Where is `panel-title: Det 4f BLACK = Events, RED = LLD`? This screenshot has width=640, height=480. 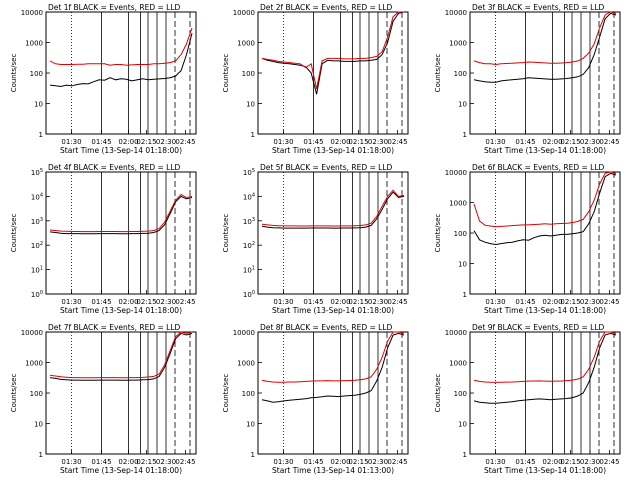 panel-title: Det 4f BLACK = Events, RED = LLD is located at coordinates (114, 167).